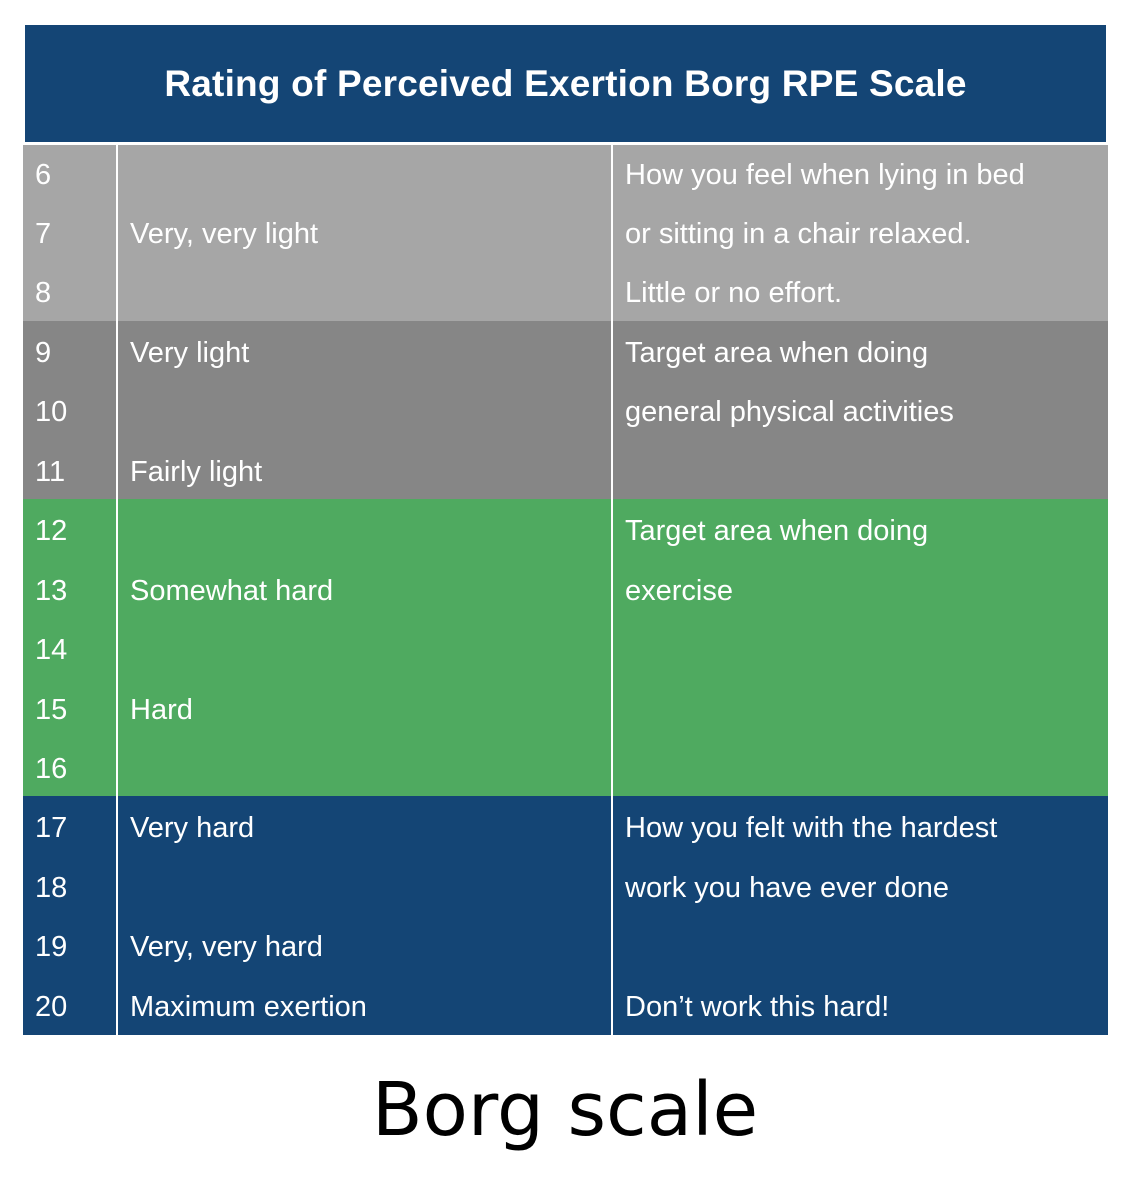 This screenshot has width=1130, height=1186. I want to click on rating-number: 12, so click(51, 531).